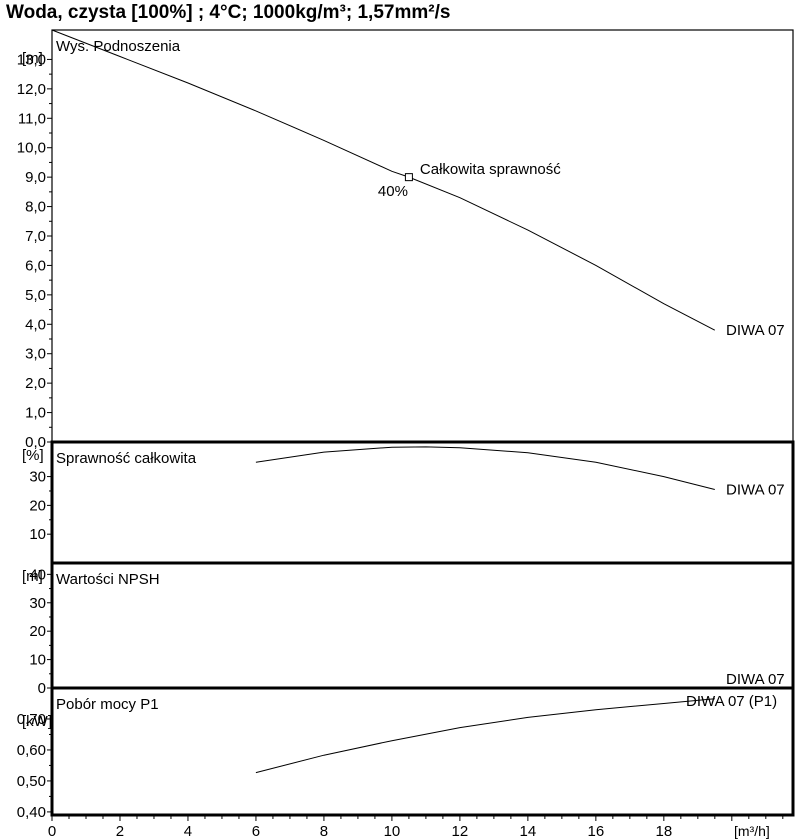 The image size is (802, 840). Describe the element at coordinates (460, 831) in the screenshot. I see `x-tick-label: 12` at that location.